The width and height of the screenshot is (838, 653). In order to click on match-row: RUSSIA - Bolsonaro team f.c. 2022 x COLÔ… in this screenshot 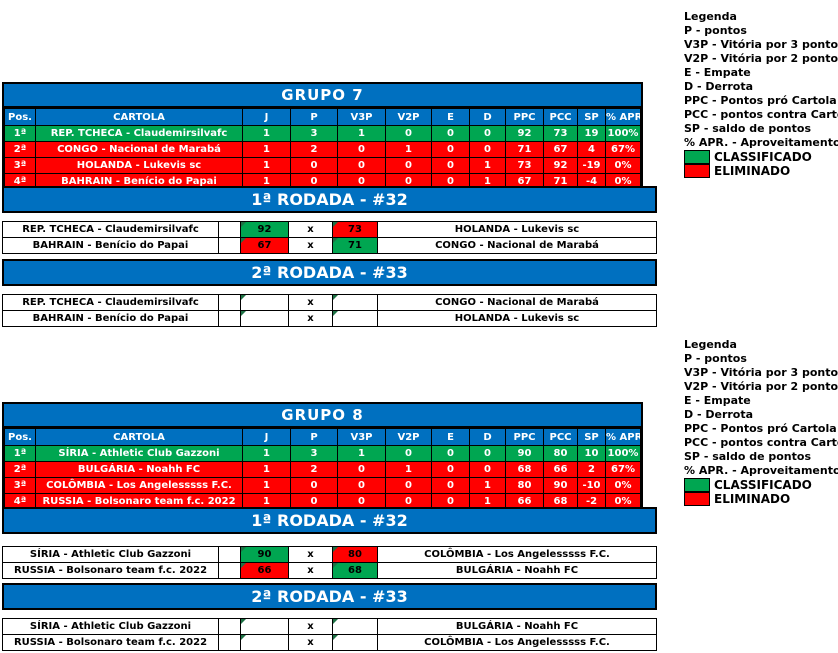, I will do `click(329, 642)`.